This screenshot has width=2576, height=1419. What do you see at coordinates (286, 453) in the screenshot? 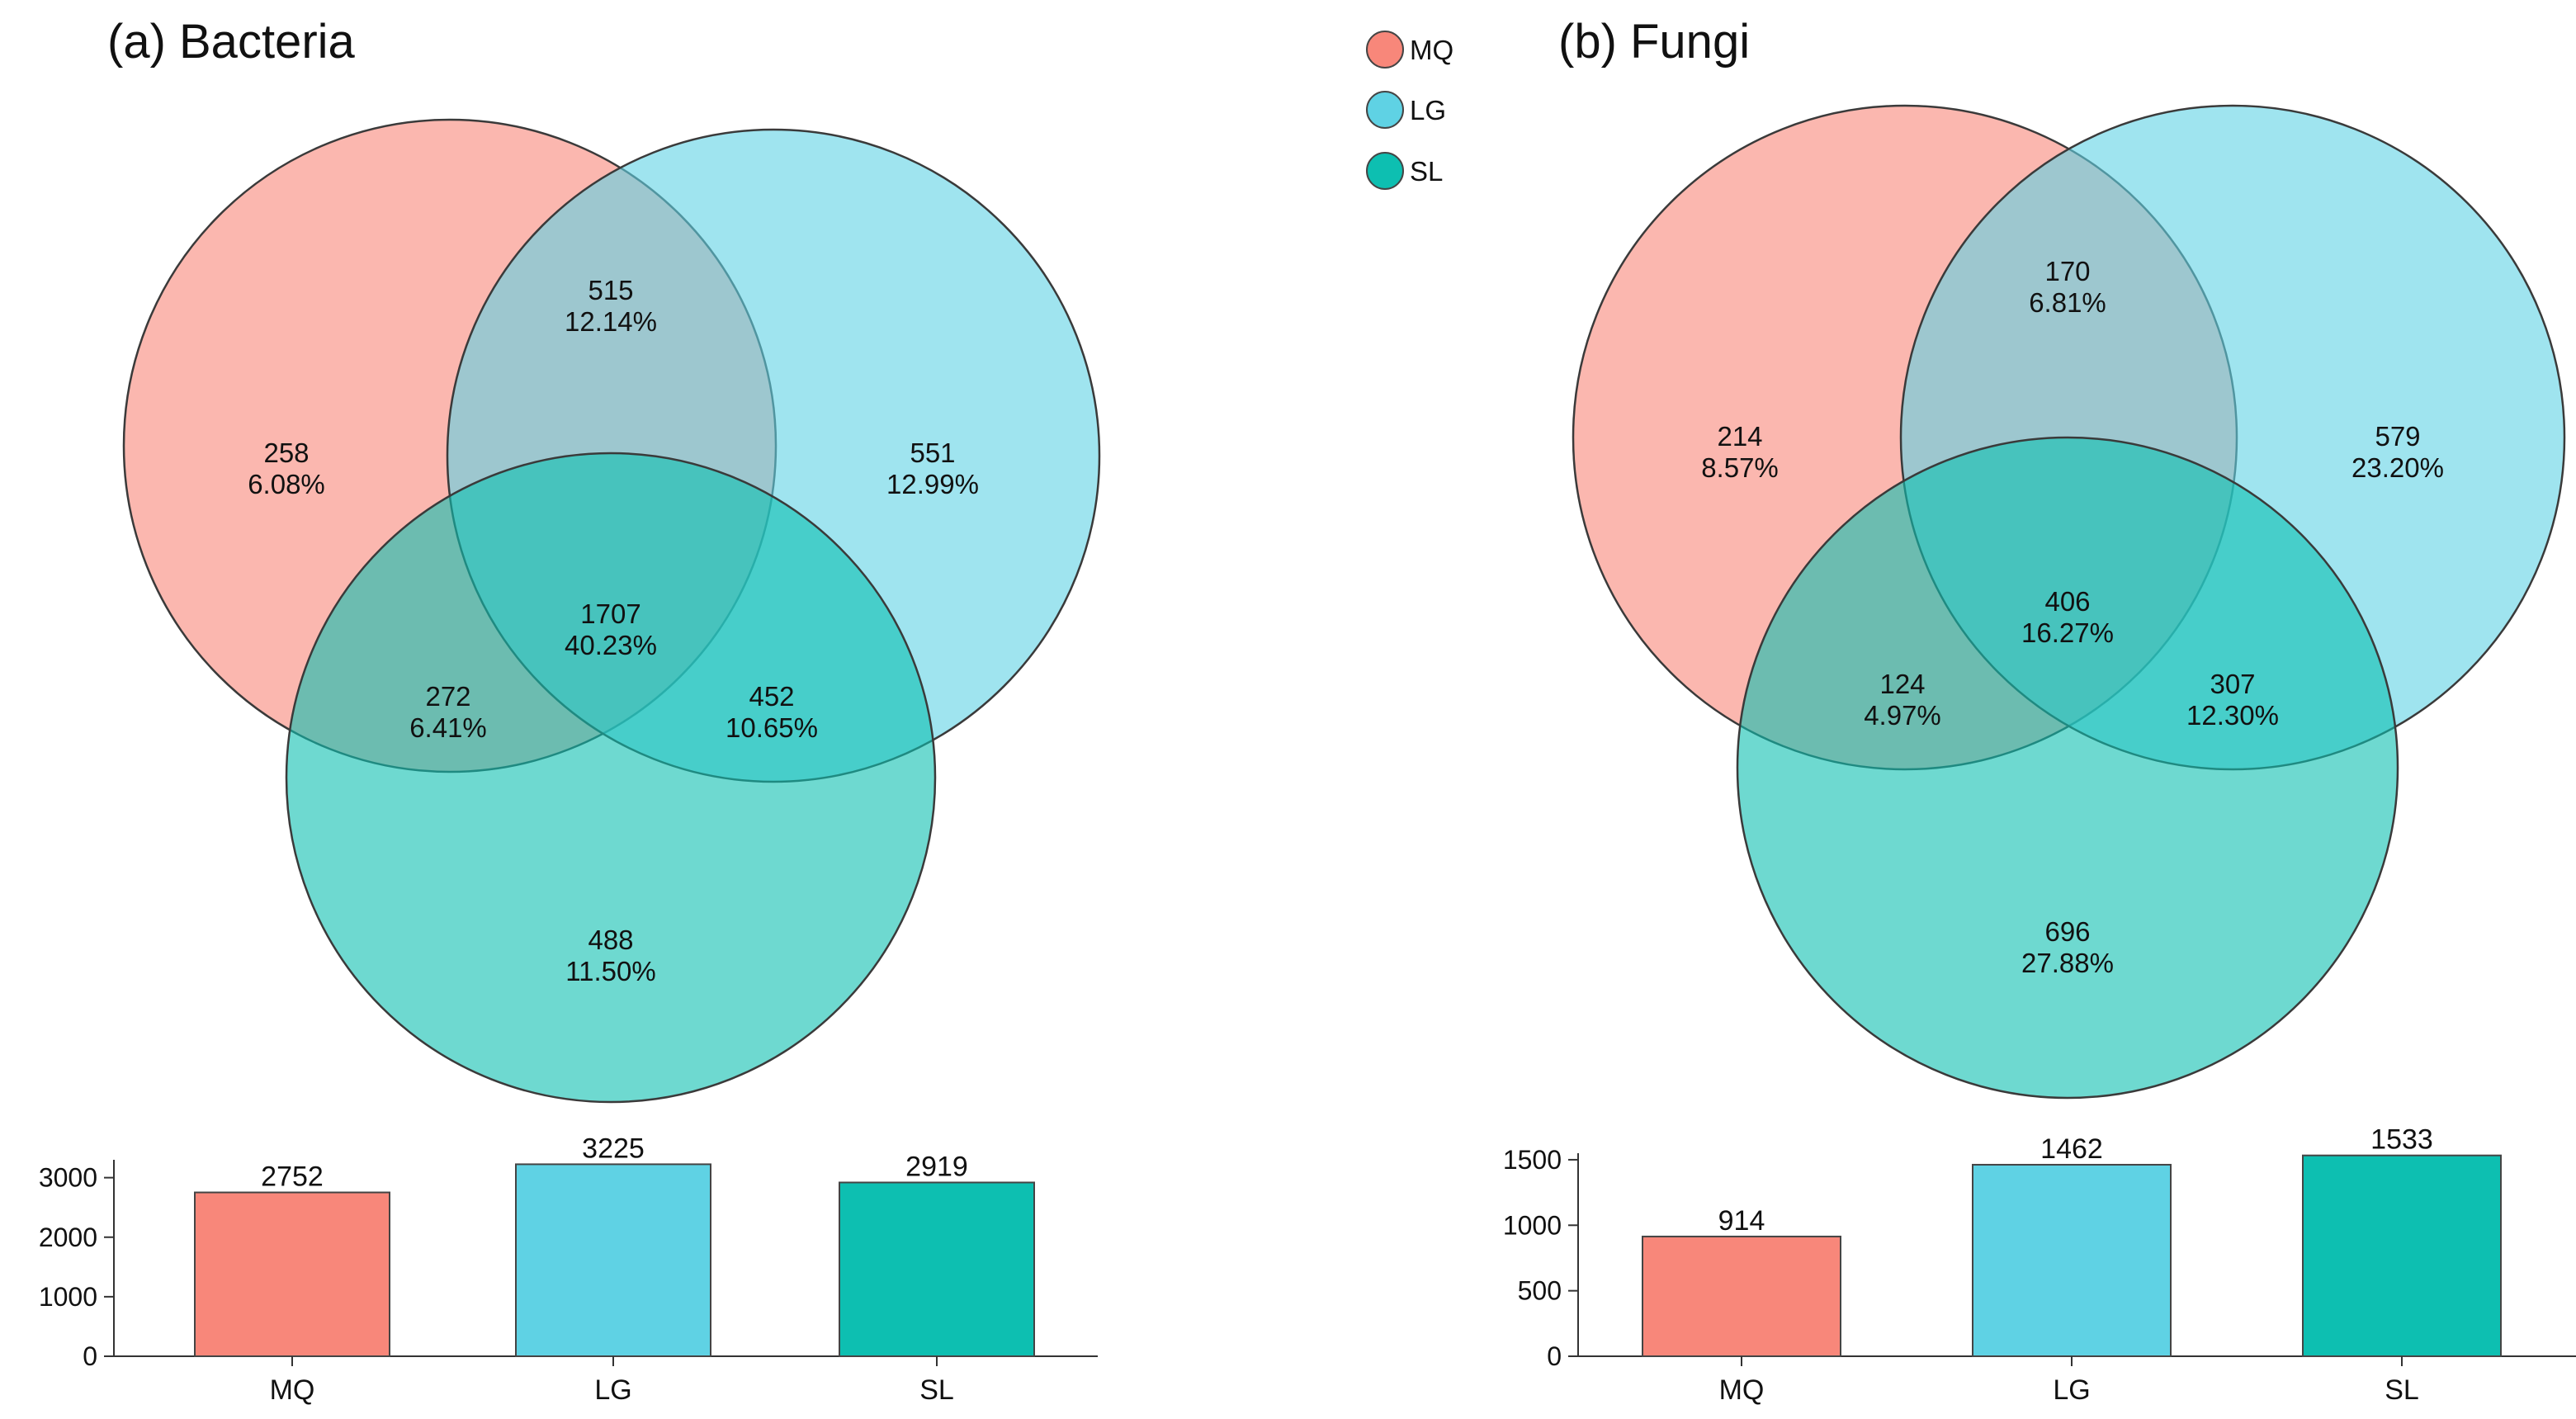
I see `venn-count-mq-only: 258` at bounding box center [286, 453].